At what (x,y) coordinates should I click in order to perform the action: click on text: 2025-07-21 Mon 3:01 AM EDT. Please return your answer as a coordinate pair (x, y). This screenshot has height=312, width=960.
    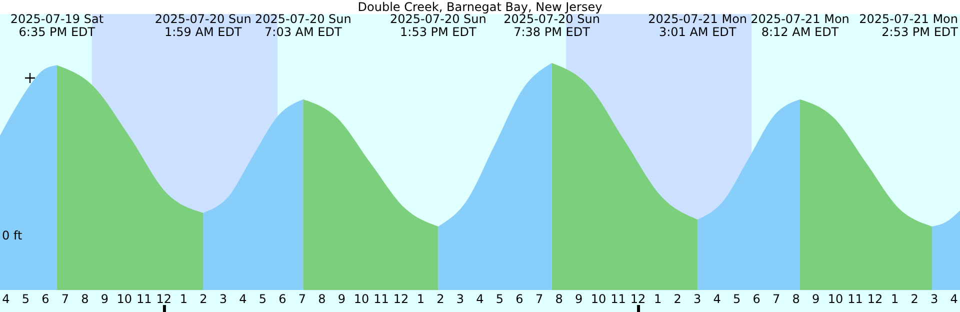
    Looking at the image, I should click on (698, 25).